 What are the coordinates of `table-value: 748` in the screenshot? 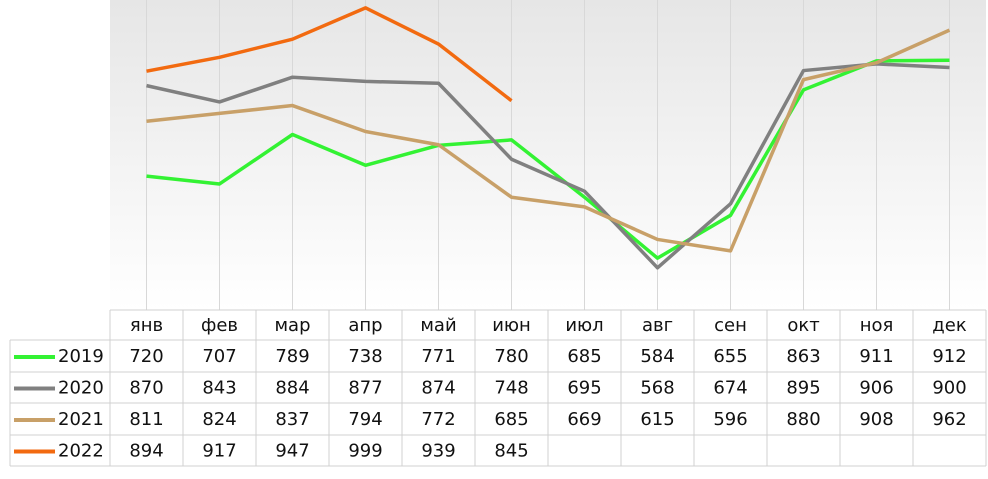 It's located at (511, 388).